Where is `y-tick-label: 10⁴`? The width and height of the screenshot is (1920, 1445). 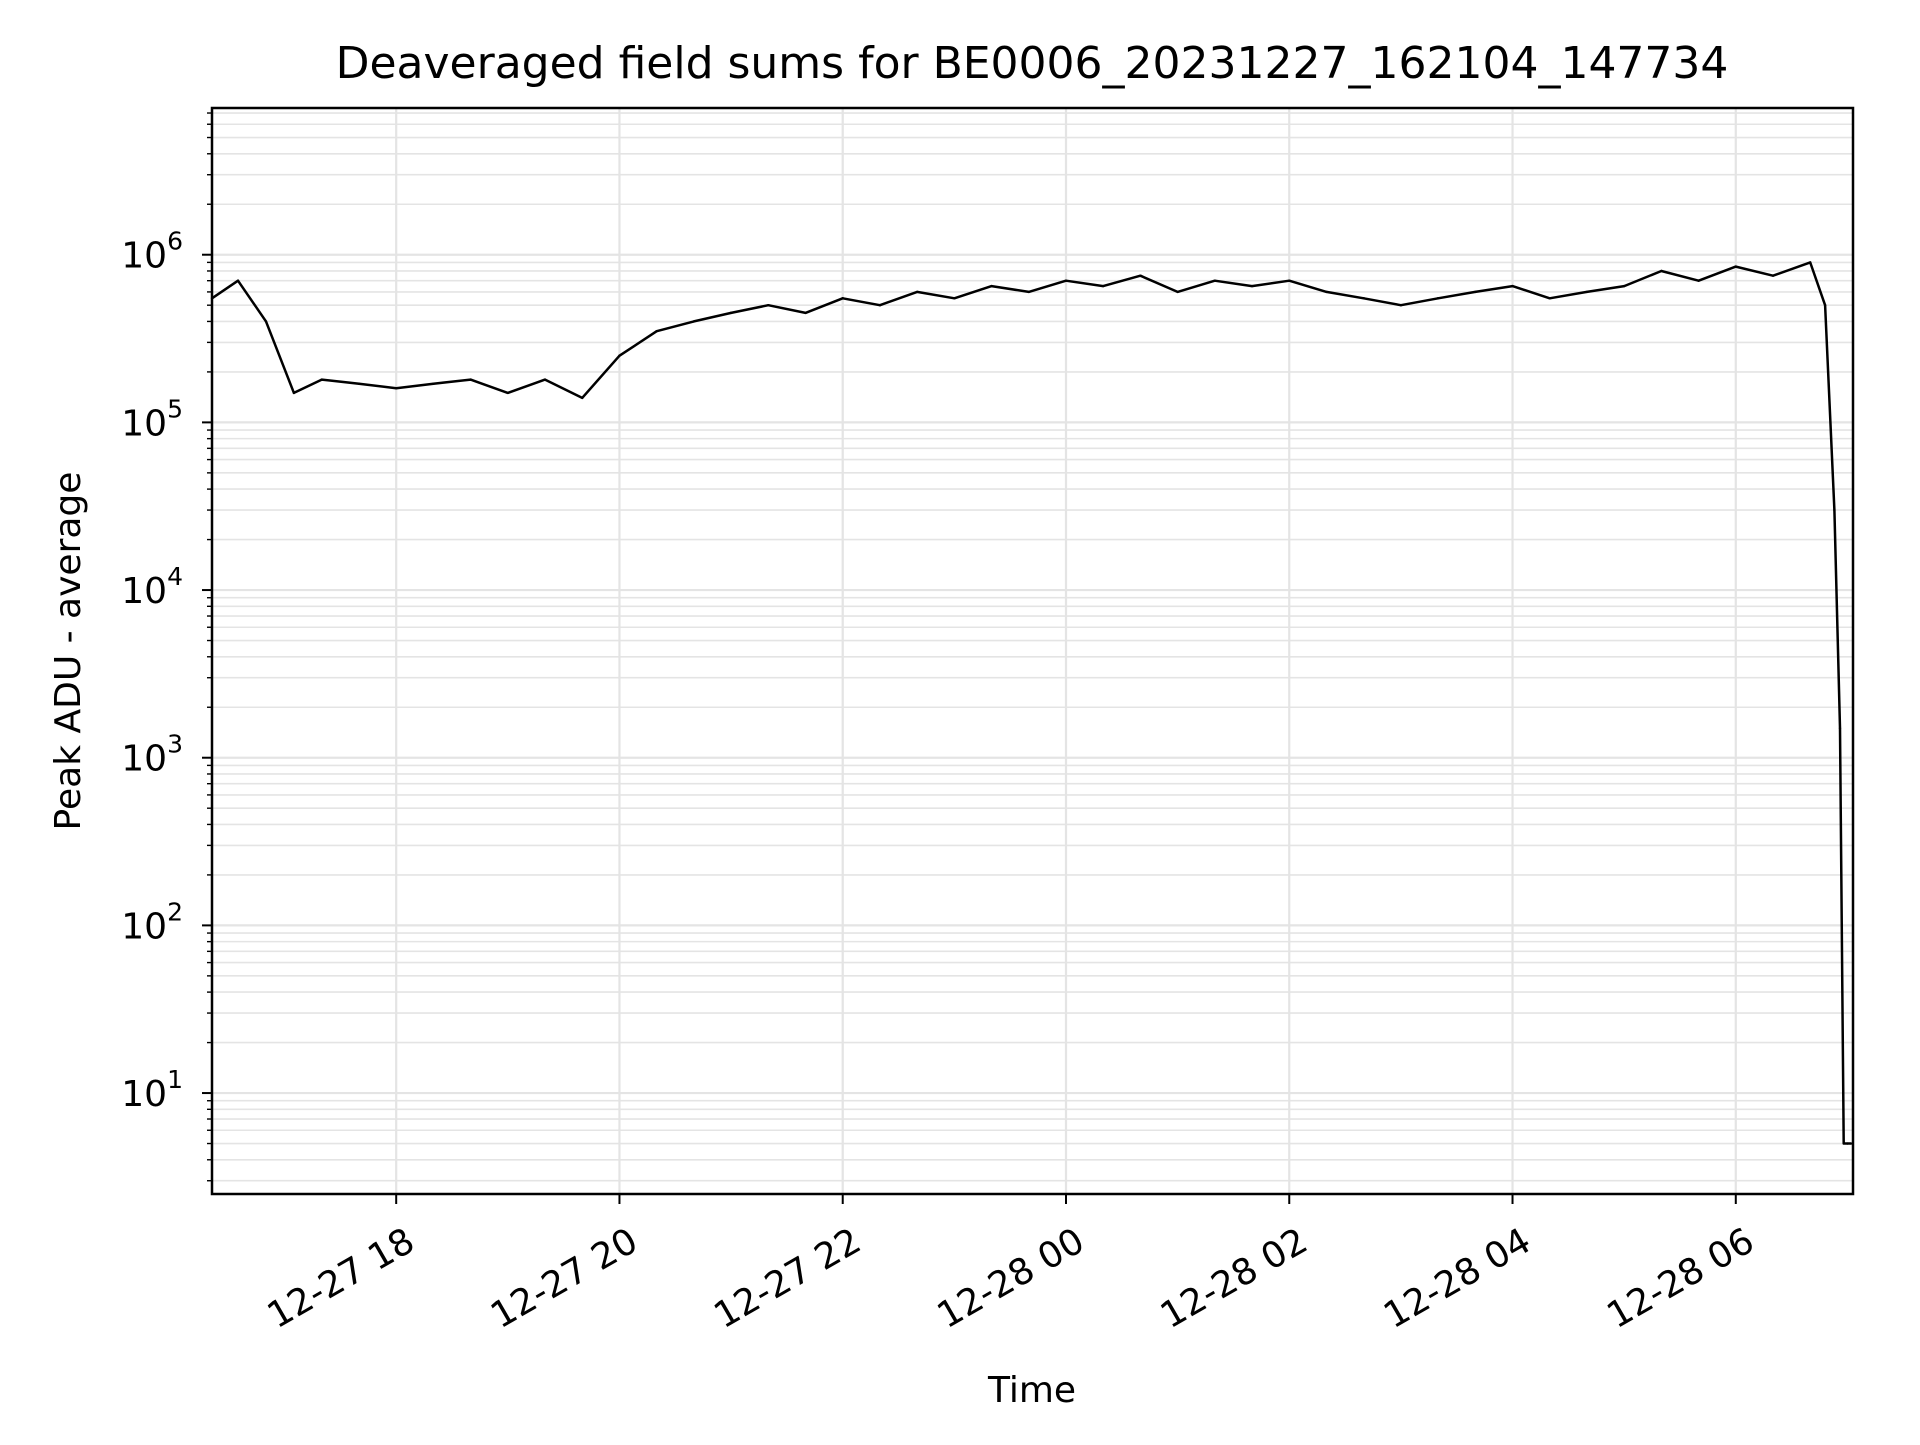
y-tick-label: 10⁴ is located at coordinates (152, 587).